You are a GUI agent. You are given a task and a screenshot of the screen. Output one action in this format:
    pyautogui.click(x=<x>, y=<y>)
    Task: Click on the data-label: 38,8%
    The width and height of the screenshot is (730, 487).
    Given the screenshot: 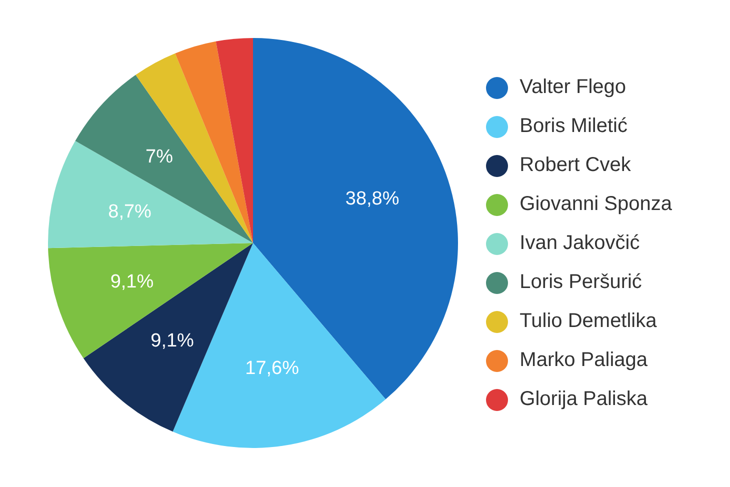 What is the action you would take?
    pyautogui.click(x=372, y=199)
    